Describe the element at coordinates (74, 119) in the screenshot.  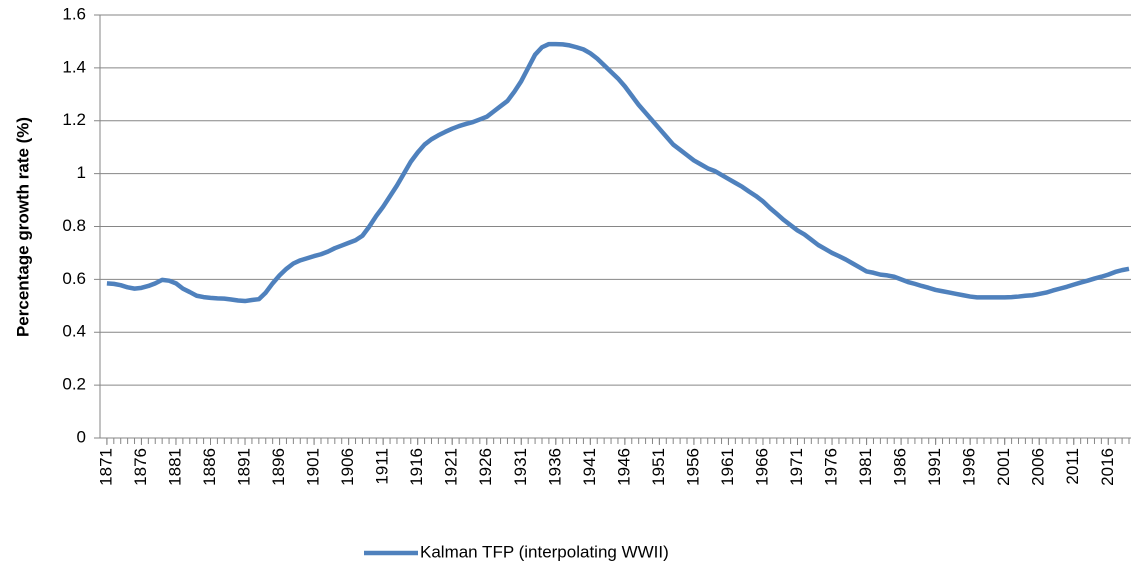
I see `y-tick-label: 1.2` at that location.